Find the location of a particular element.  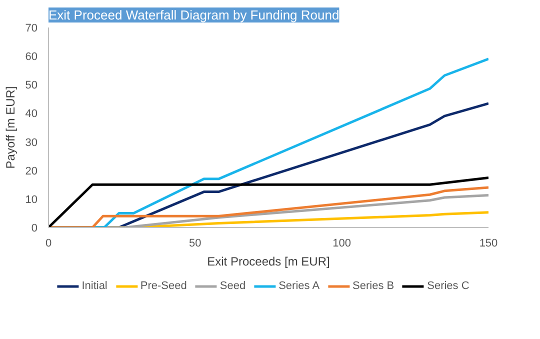

legend-label: Series A is located at coordinates (299, 286).